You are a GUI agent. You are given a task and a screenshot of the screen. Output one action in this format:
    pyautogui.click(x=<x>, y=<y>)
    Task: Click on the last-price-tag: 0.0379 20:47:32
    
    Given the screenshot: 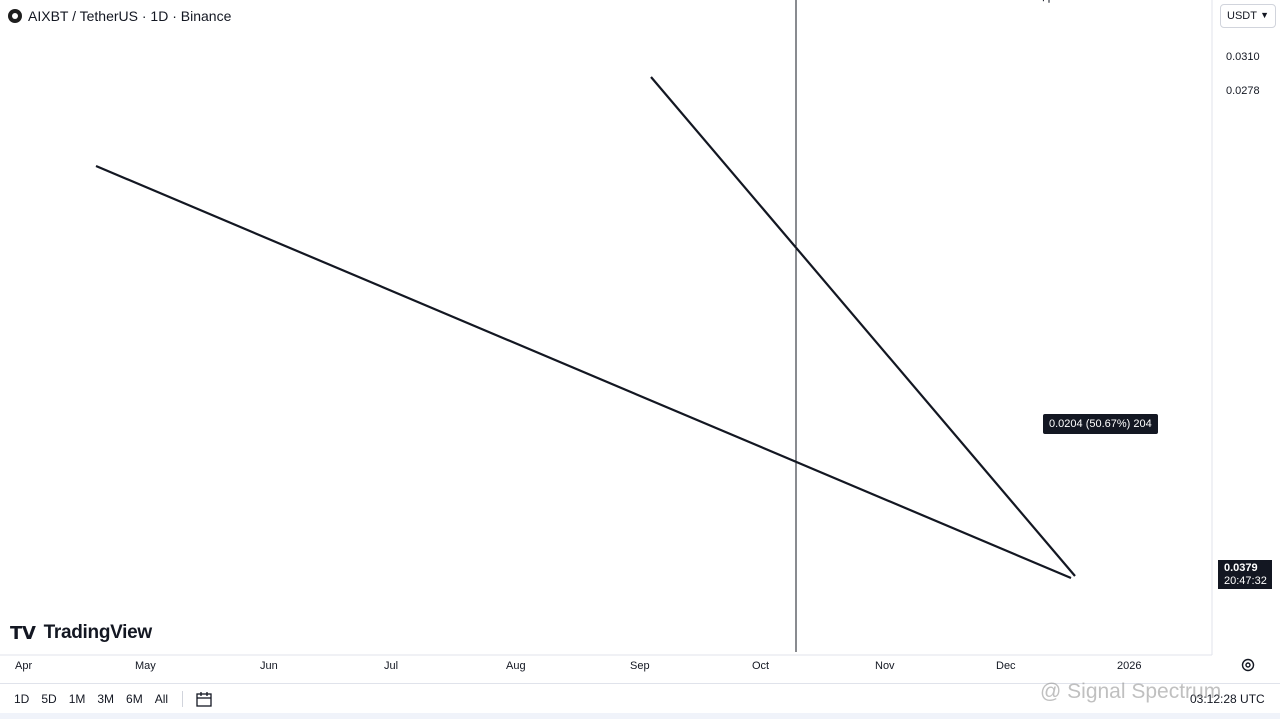 What is the action you would take?
    pyautogui.click(x=1245, y=574)
    